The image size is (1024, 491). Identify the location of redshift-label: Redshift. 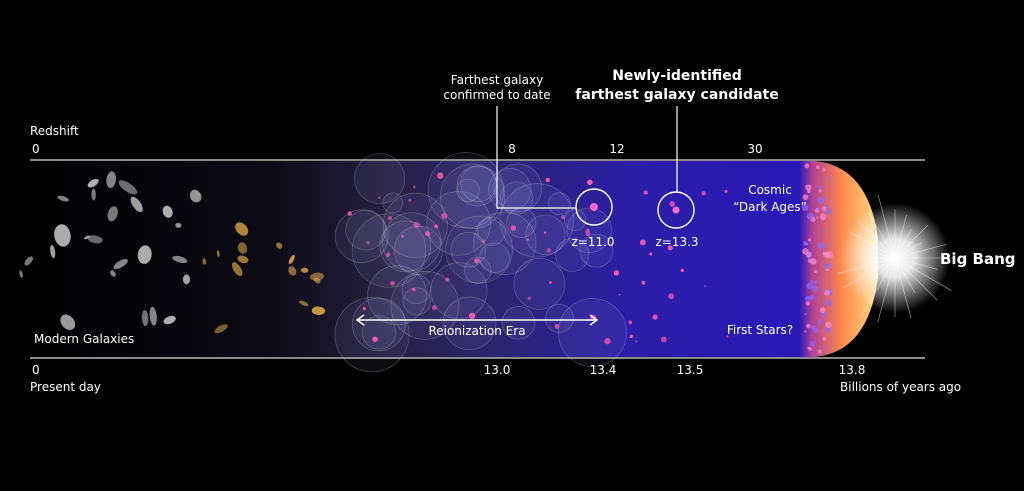
(54, 131).